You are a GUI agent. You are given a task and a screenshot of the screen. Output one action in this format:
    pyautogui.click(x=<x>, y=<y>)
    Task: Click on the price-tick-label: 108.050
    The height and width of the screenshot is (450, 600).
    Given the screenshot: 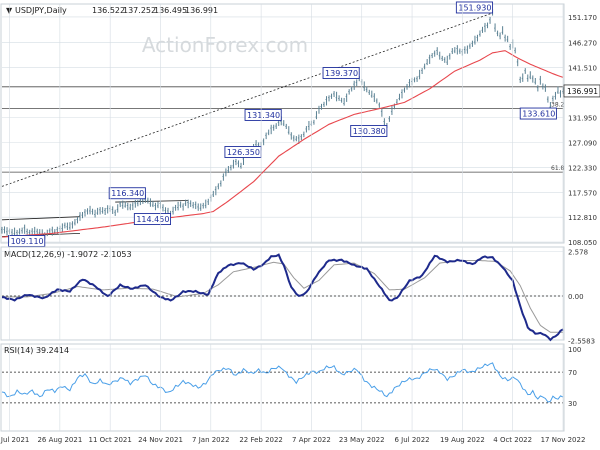 What is the action you would take?
    pyautogui.click(x=582, y=243)
    